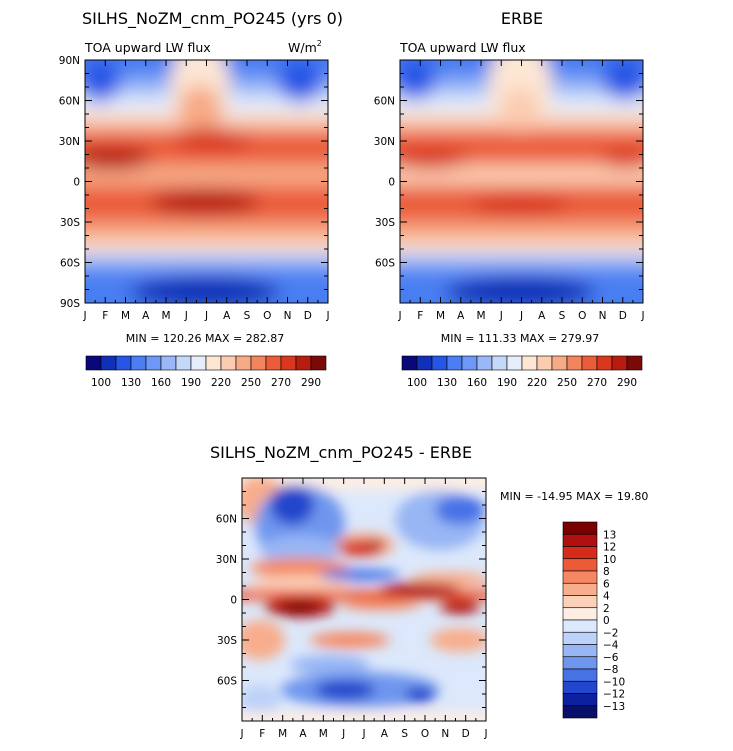 This screenshot has height=751, width=733. What do you see at coordinates (462, 47) in the screenshot?
I see `panel-erbe-subtitle: TOA upward LW flux` at bounding box center [462, 47].